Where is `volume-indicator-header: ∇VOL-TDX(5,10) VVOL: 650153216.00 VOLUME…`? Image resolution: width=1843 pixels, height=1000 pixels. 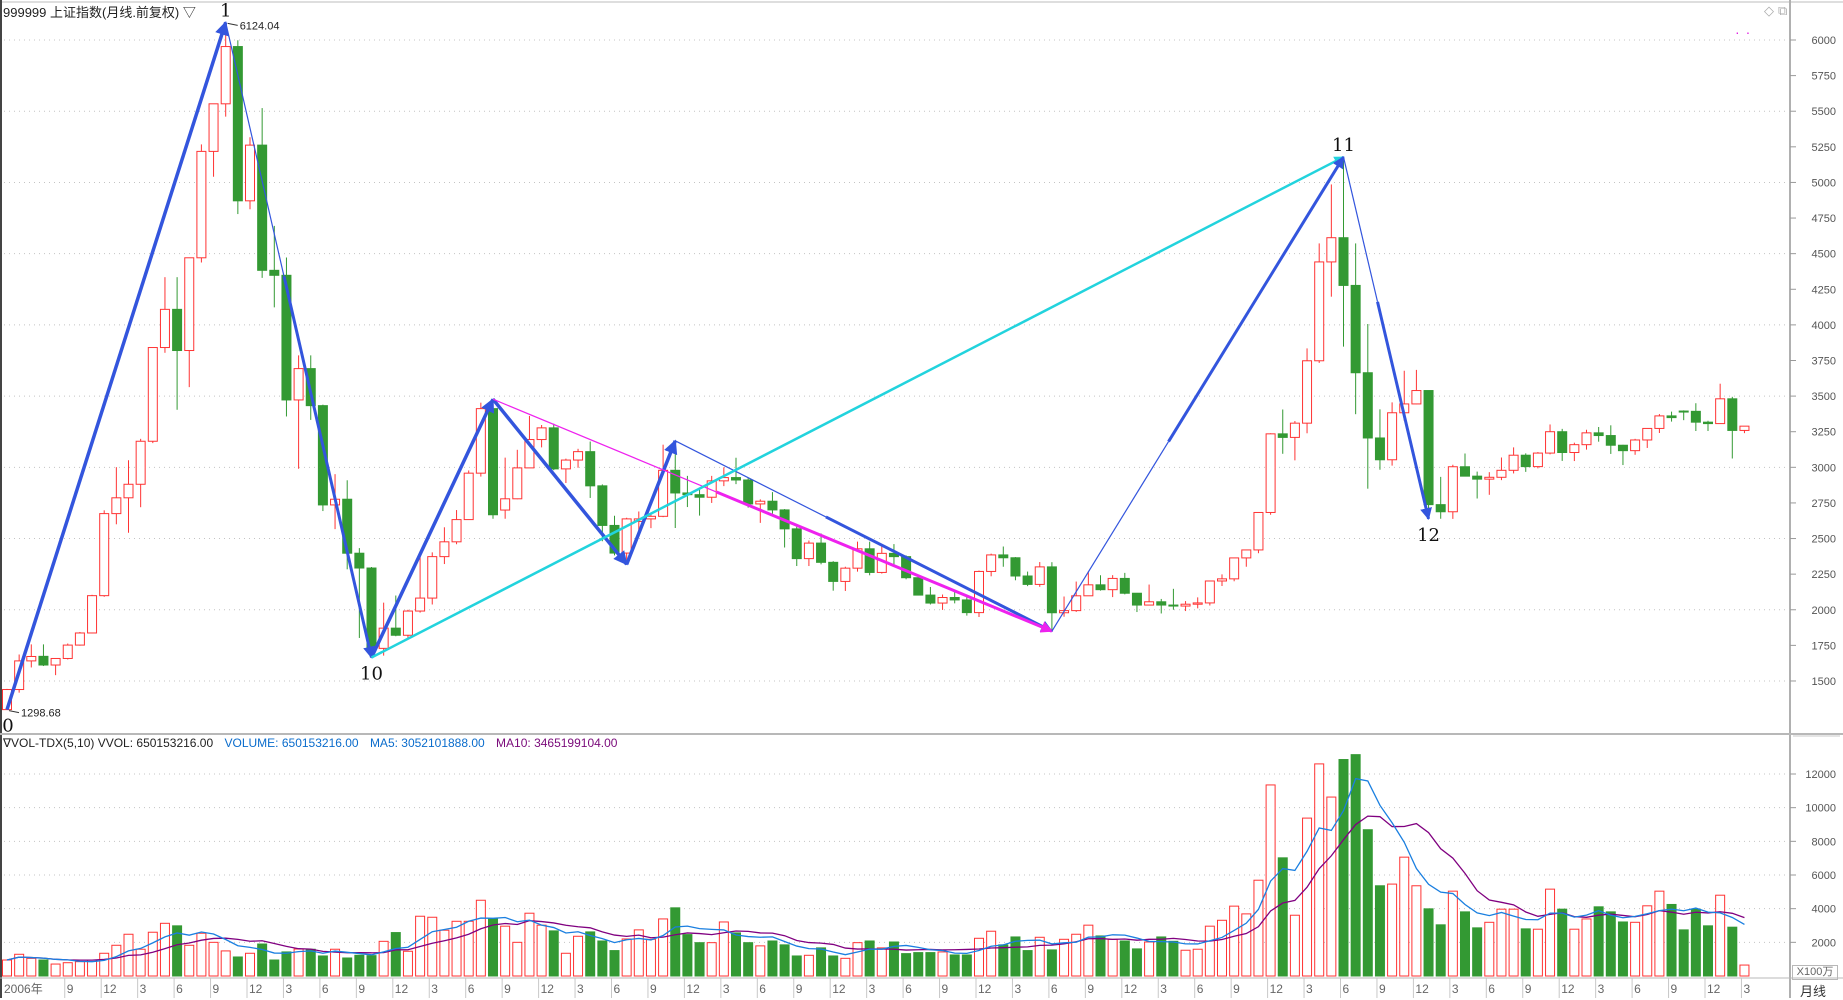
volume-indicator-header: ∇VOL-TDX(5,10) VVOL: 650153216.00 VOLUME… is located at coordinates (314, 743).